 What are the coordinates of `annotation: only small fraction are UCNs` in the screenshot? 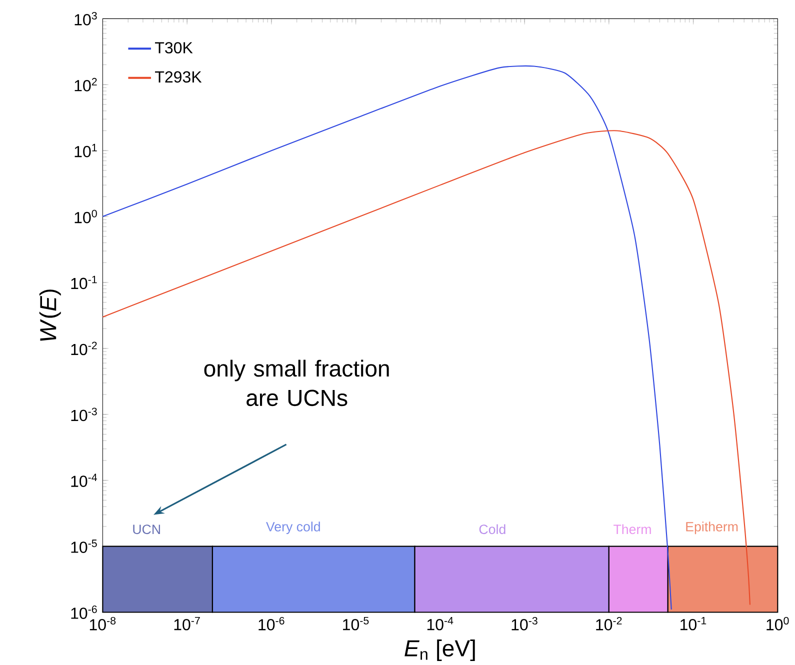 It's located at (296, 383).